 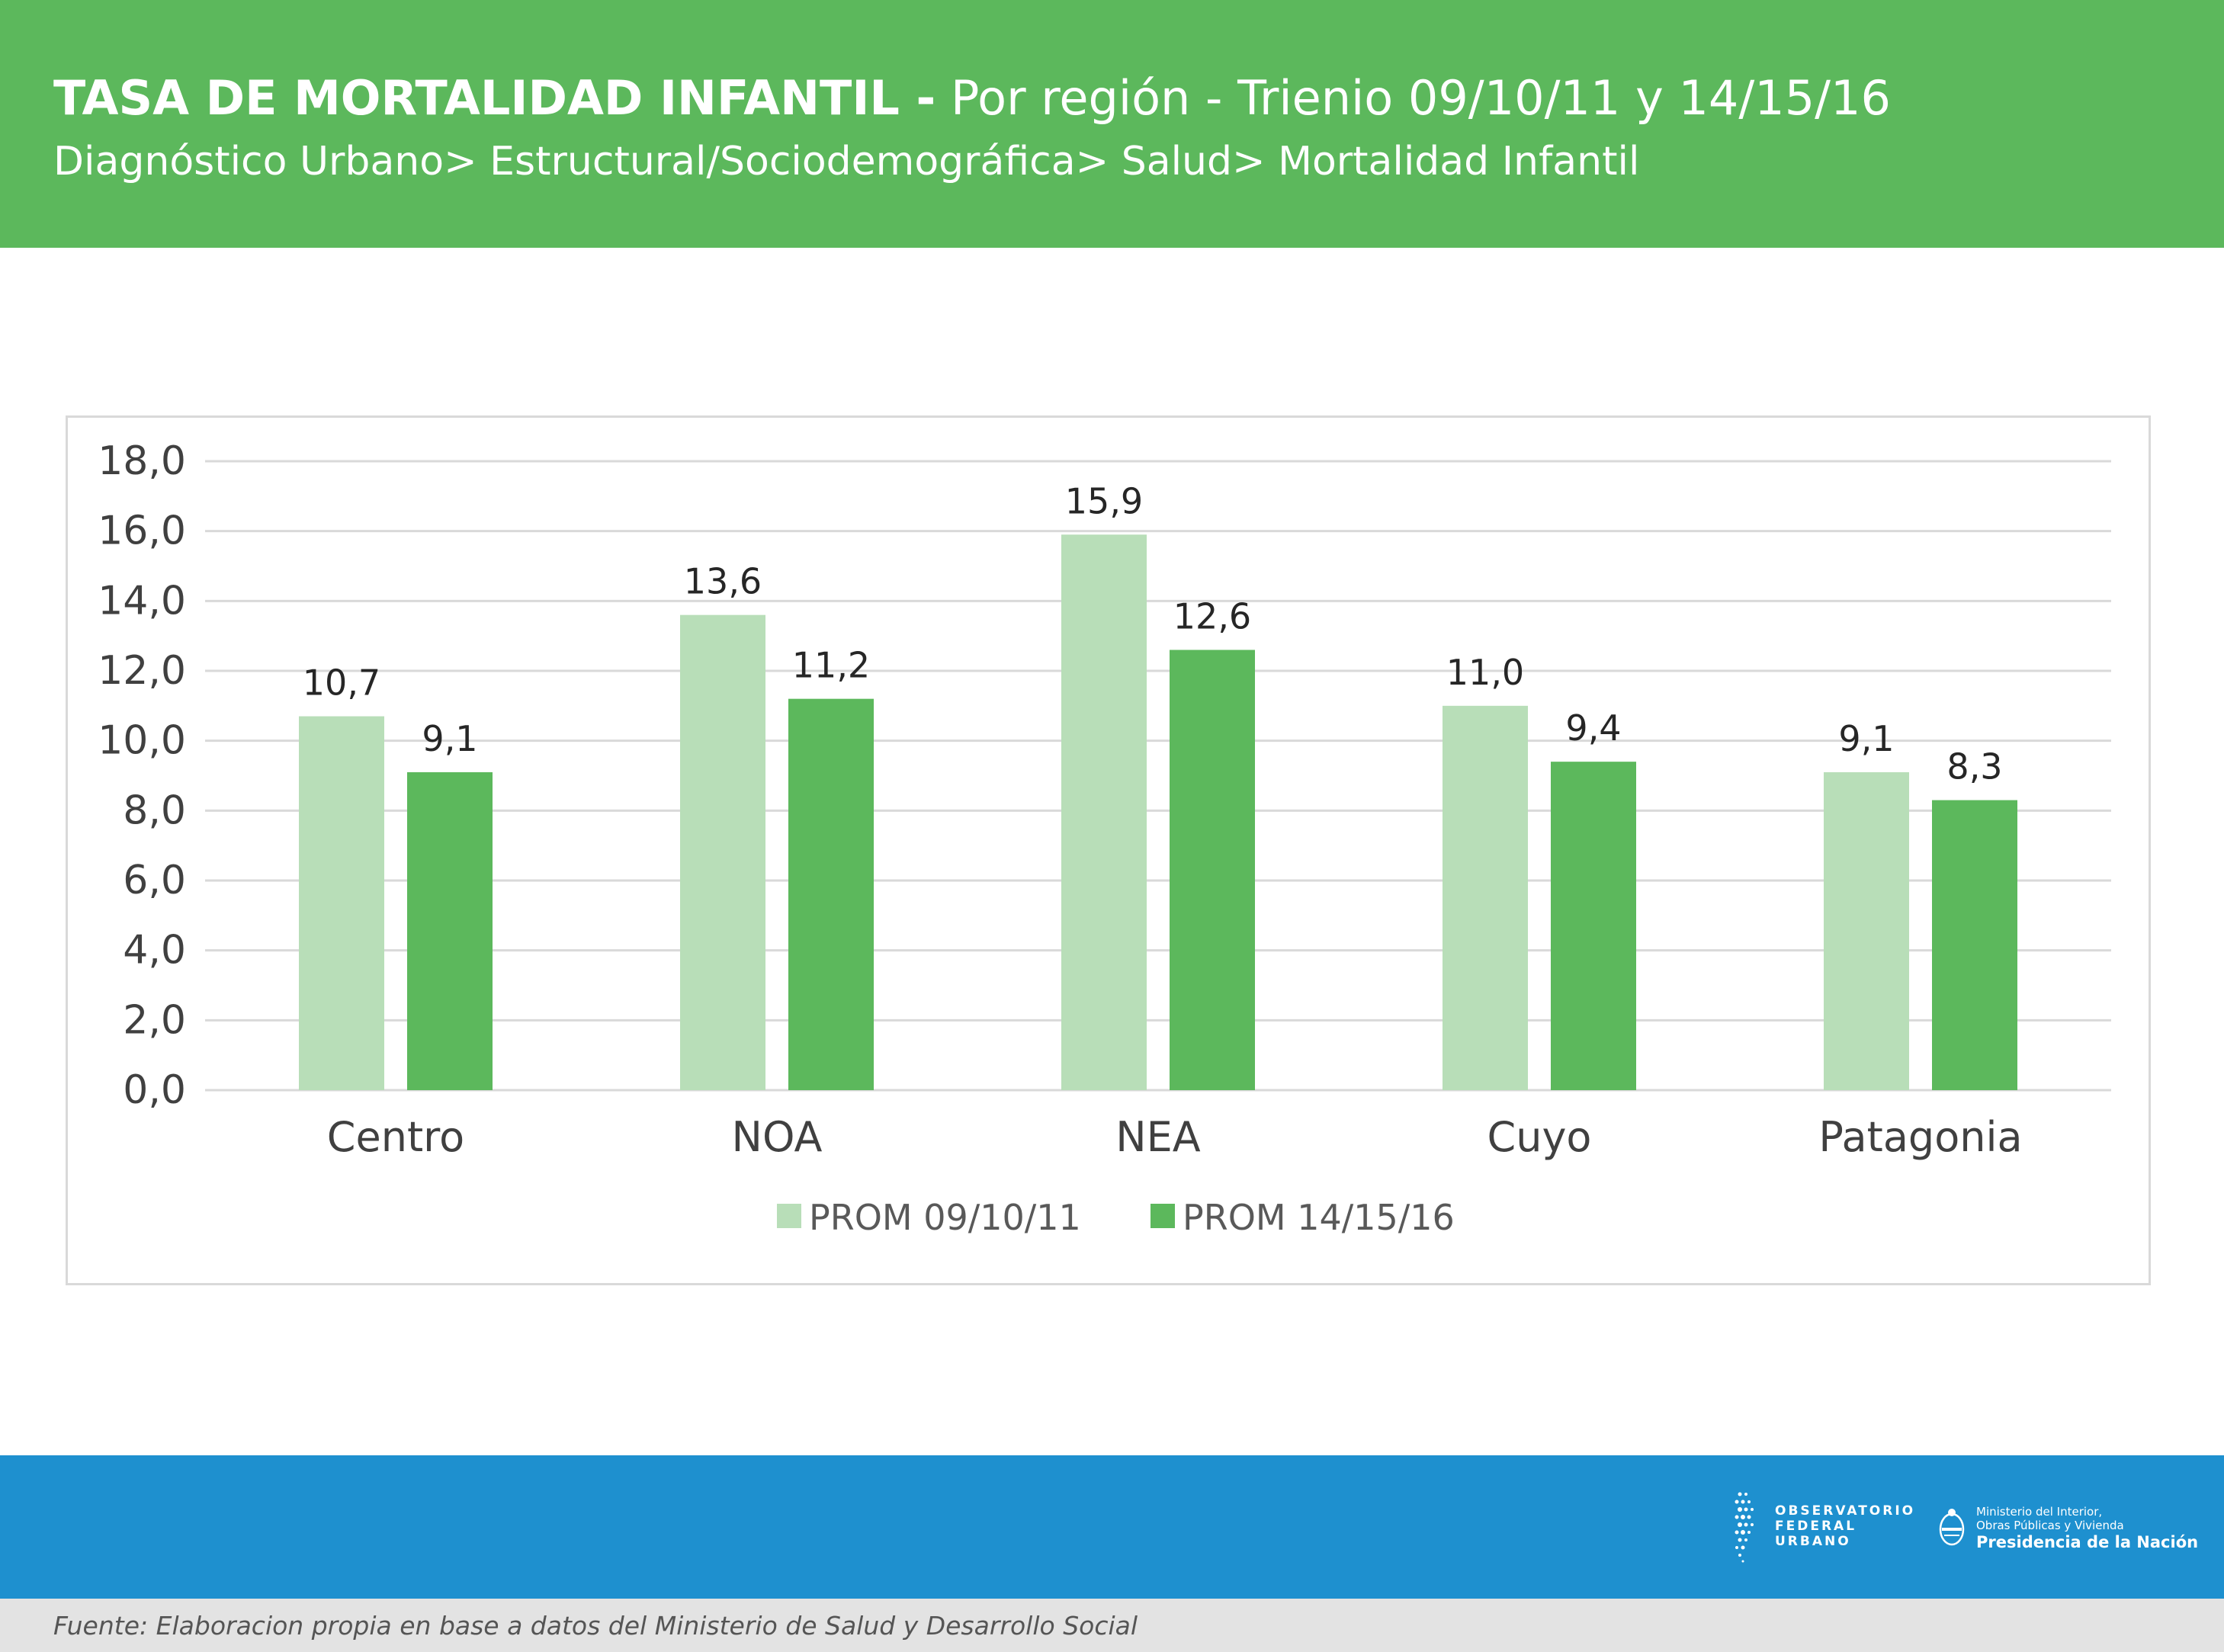 What do you see at coordinates (1104, 500) in the screenshot?
I see `data-label: 15,9` at bounding box center [1104, 500].